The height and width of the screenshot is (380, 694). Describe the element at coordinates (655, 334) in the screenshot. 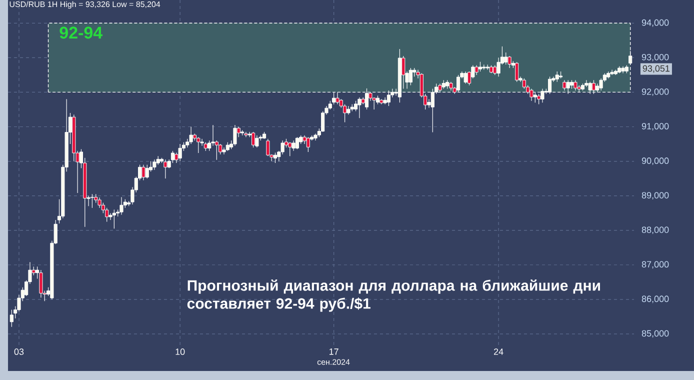

I see `y-tick-label: 85,000` at that location.